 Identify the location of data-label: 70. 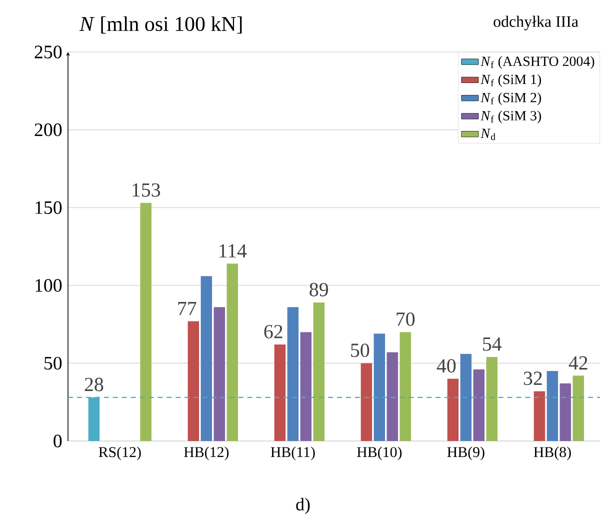
(405, 319).